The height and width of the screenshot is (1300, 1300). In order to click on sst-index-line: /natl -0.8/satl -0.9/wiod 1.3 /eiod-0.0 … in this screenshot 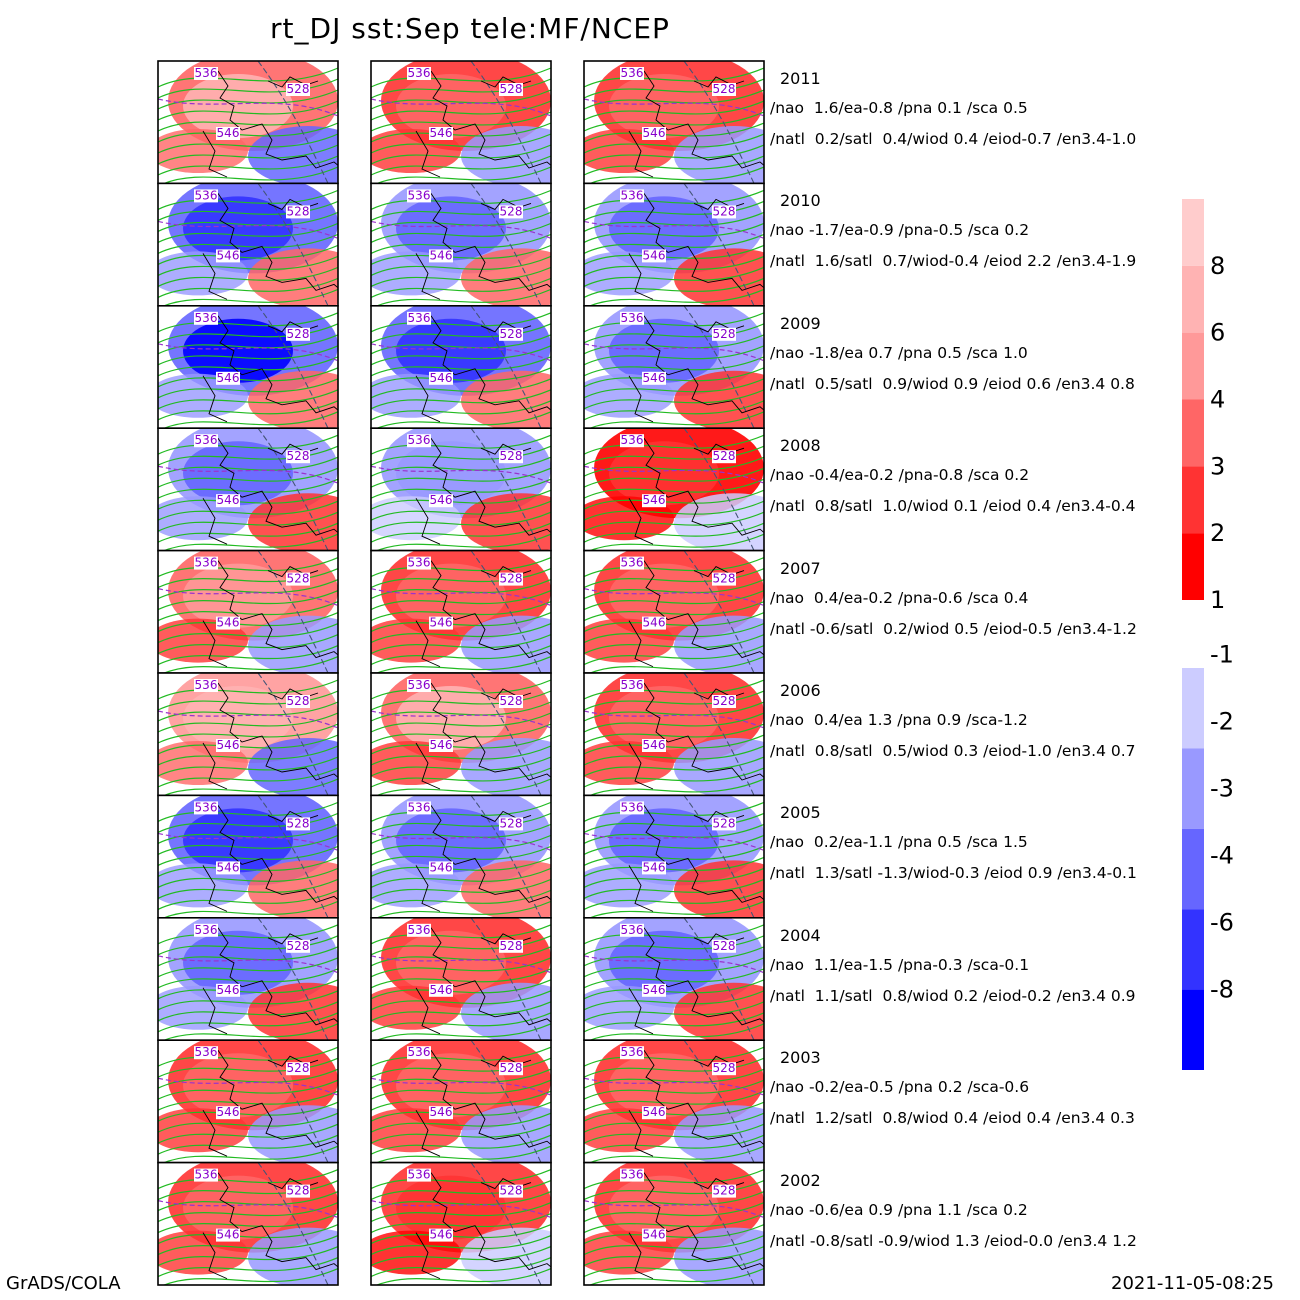, I will do `click(953, 1240)`.